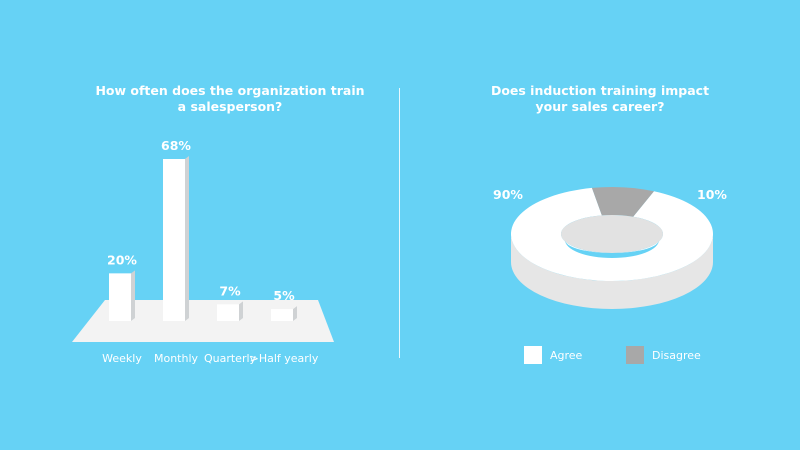 The image size is (800, 450). Describe the element at coordinates (635, 355) in the screenshot. I see `legend-swatch-disagree` at that location.